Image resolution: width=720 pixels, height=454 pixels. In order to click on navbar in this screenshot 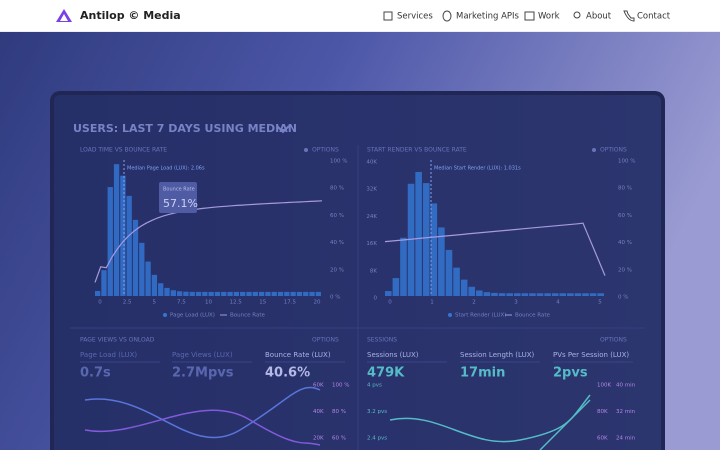, I will do `click(360, 16)`.